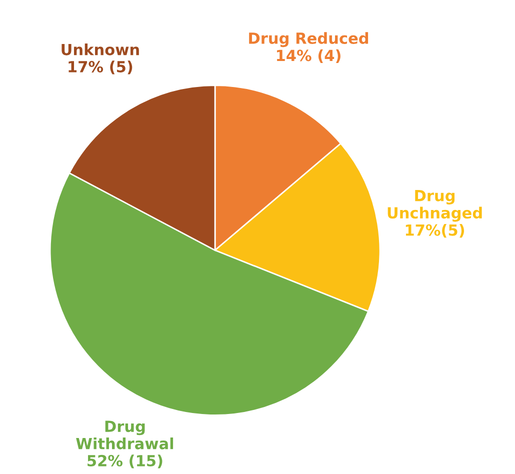 This screenshot has height=474, width=515. I want to click on slice-label: Unknown, so click(100, 50).